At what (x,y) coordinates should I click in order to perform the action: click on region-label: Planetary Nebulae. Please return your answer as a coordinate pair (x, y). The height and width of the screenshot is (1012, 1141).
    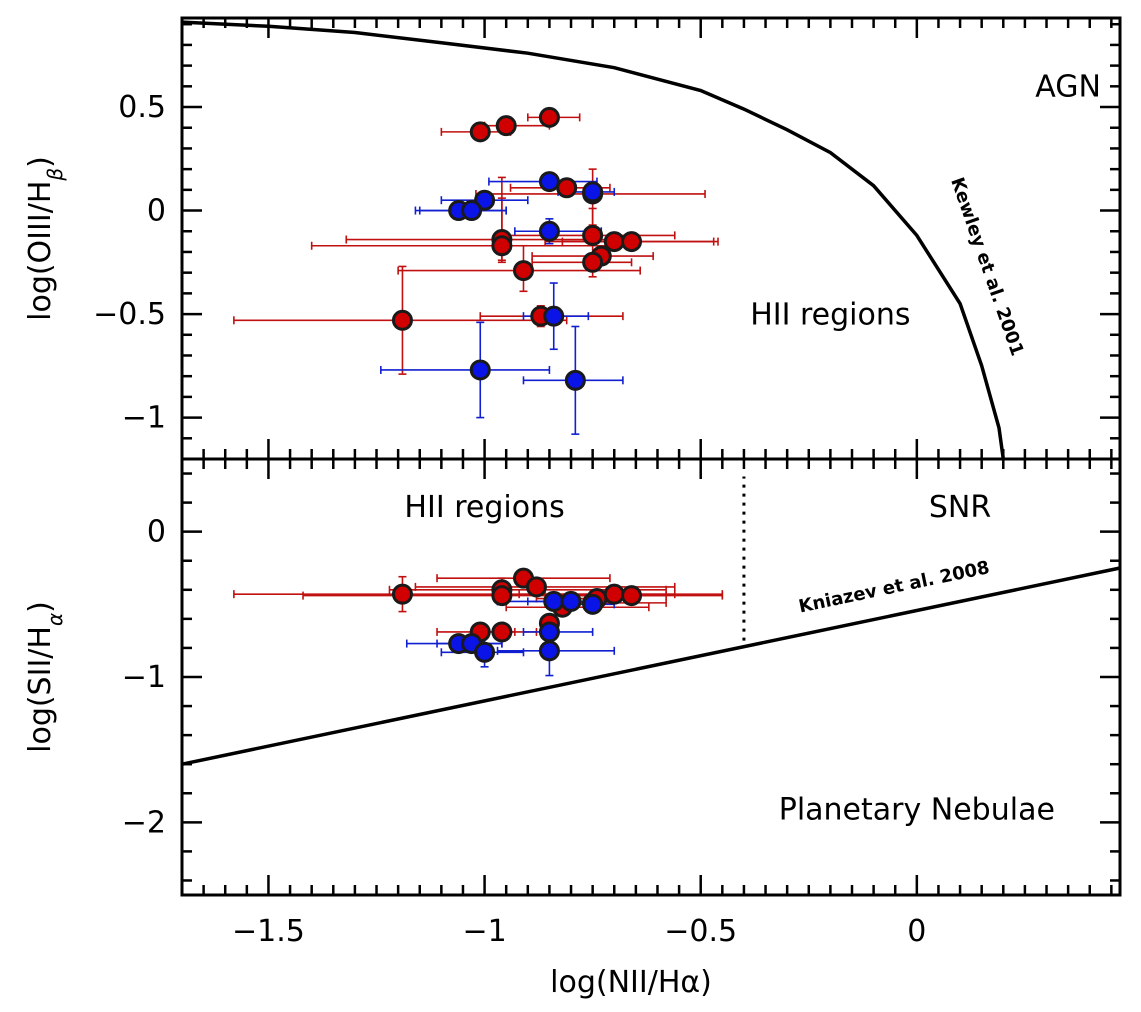
    Looking at the image, I should click on (917, 809).